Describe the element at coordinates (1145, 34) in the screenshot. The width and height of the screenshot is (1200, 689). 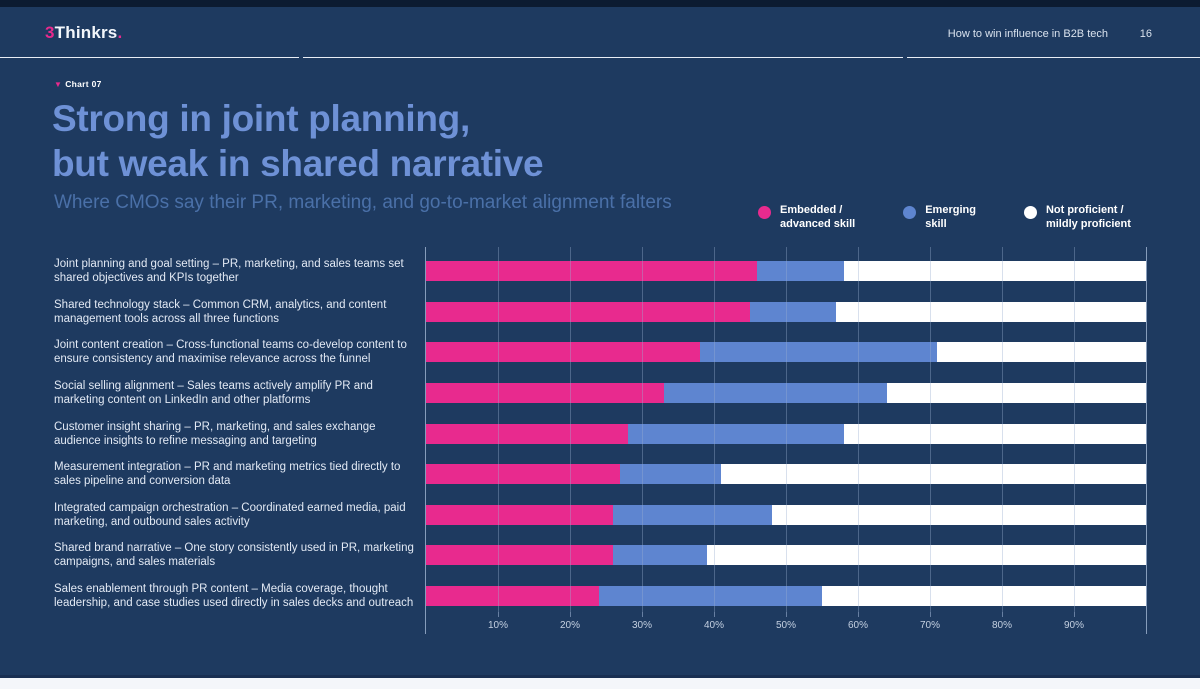
I see `page-number: 16` at that location.